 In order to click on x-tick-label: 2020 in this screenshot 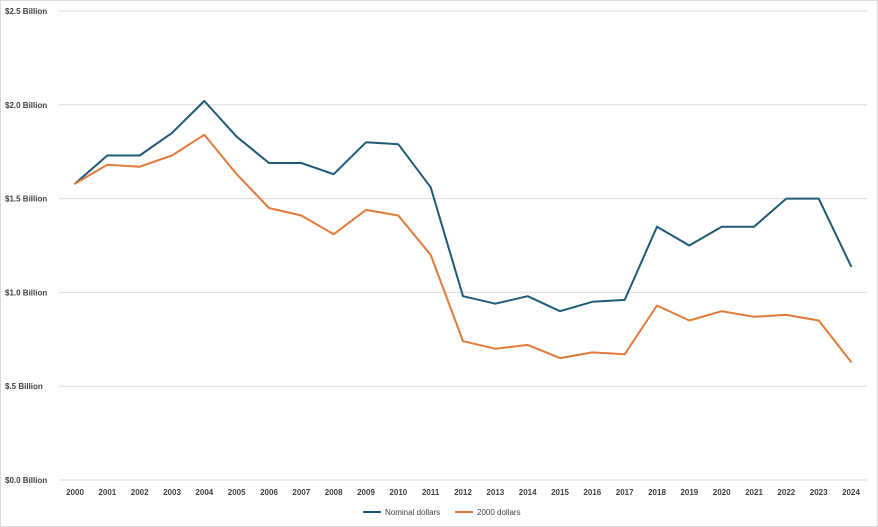, I will do `click(722, 492)`.